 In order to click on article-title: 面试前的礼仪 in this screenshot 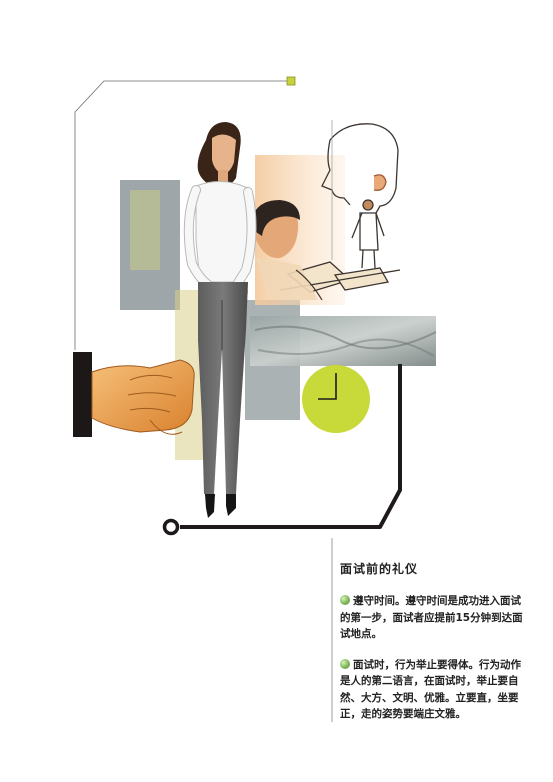, I will do `click(379, 569)`.